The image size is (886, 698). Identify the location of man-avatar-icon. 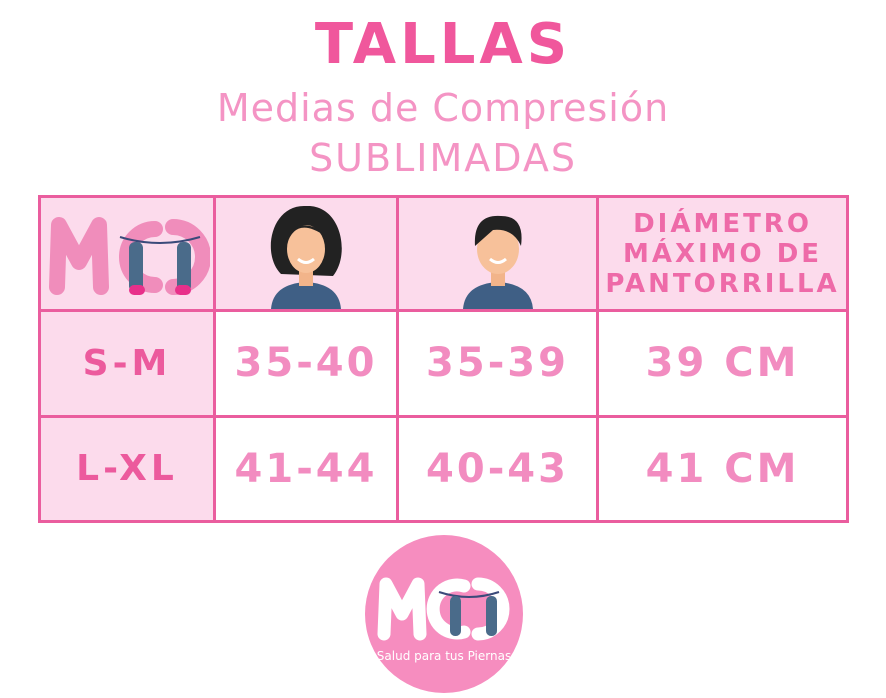
(497, 262).